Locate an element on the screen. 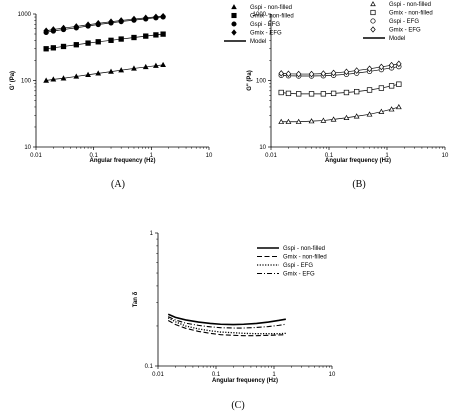 The image size is (474, 413). model-line is located at coordinates (340, 114).